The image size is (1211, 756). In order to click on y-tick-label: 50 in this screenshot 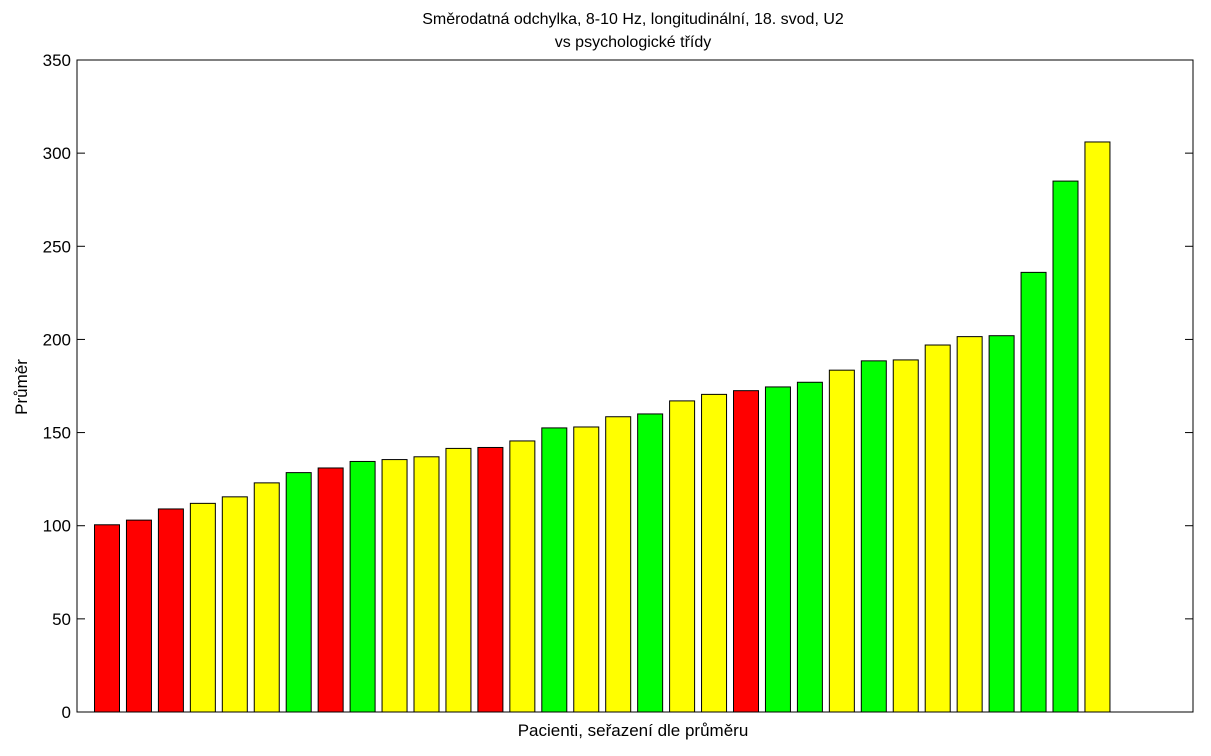, I will do `click(61, 619)`.